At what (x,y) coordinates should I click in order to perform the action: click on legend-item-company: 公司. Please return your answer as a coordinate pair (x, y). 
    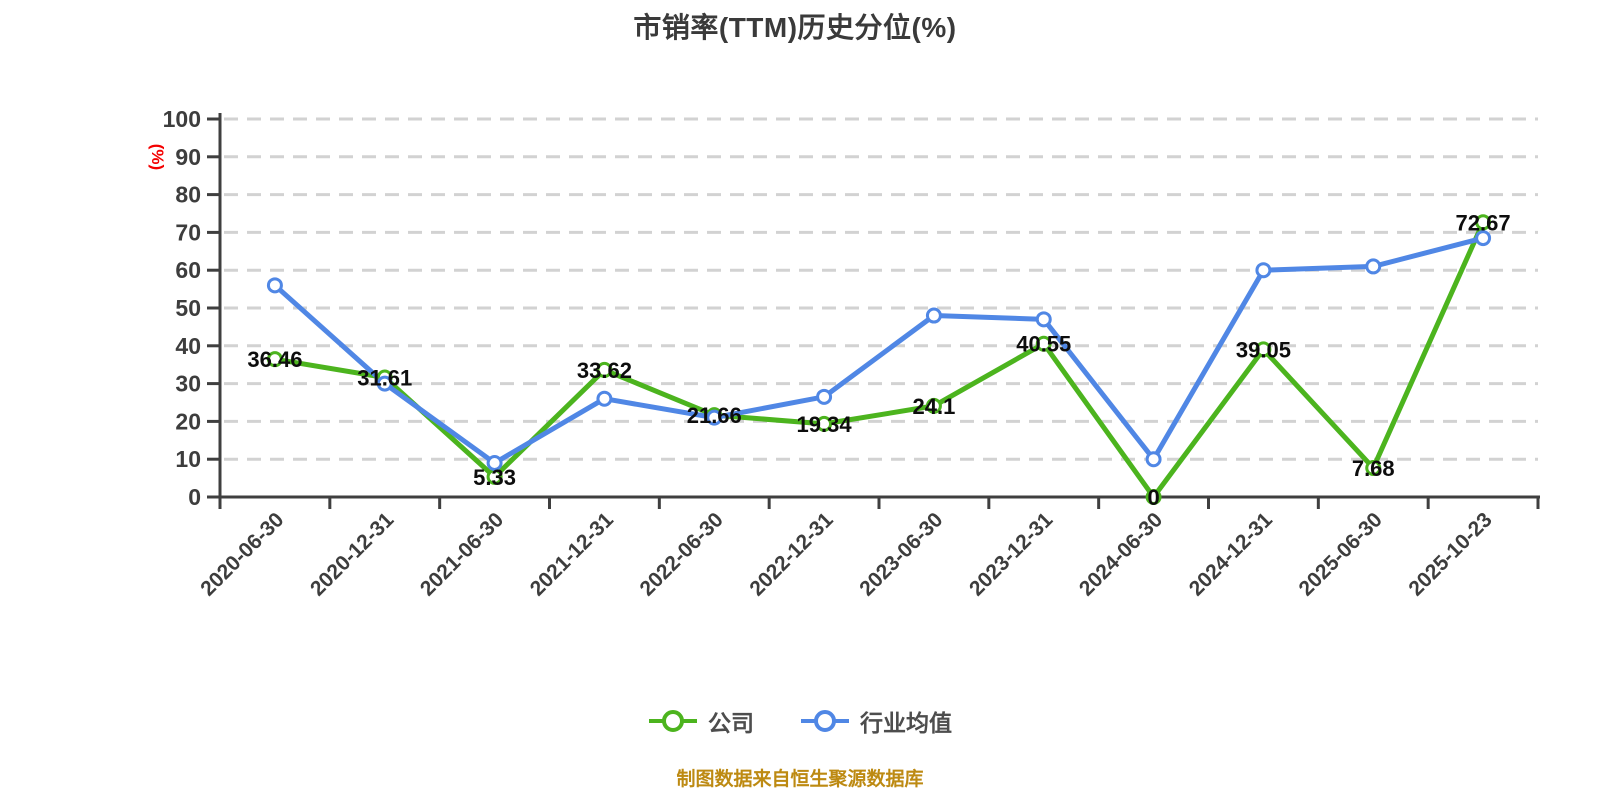
    Looking at the image, I should click on (701, 721).